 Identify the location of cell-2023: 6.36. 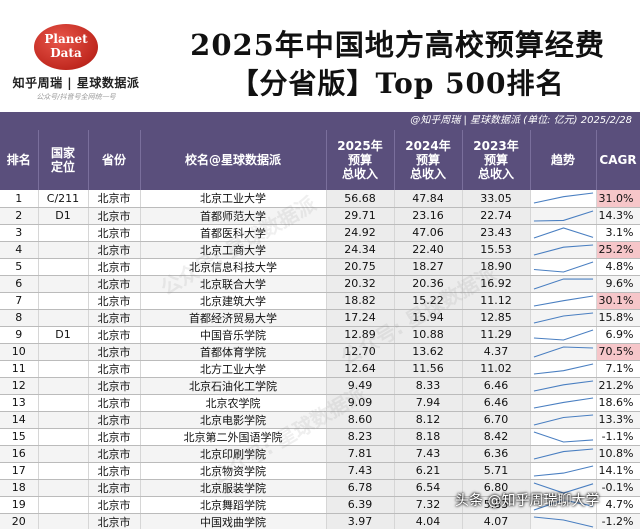
(496, 454).